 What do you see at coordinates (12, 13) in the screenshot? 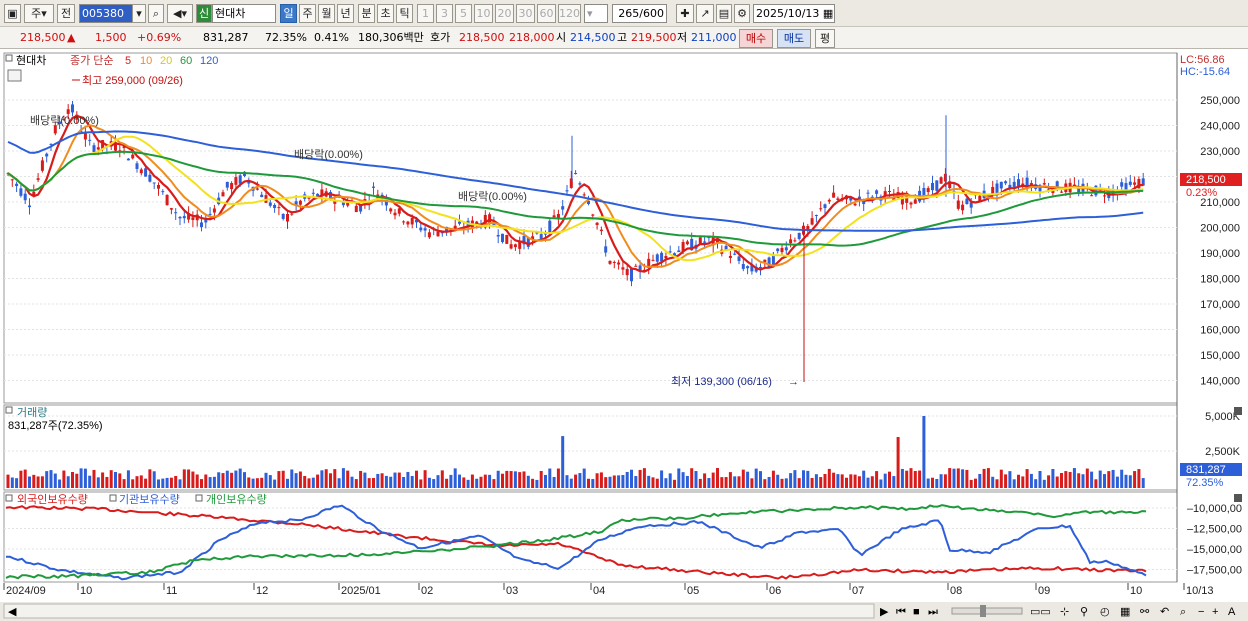
I see `window-icon: ▣` at bounding box center [12, 13].